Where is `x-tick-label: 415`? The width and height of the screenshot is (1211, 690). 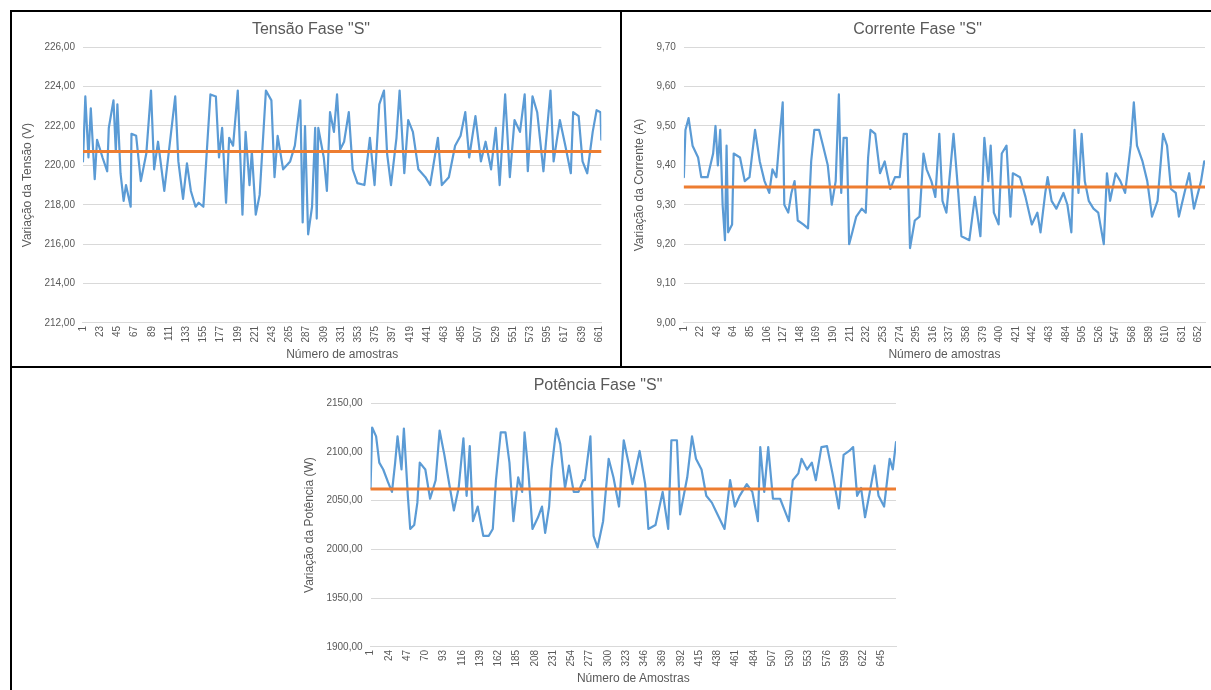 x-tick-label: 415 is located at coordinates (698, 658).